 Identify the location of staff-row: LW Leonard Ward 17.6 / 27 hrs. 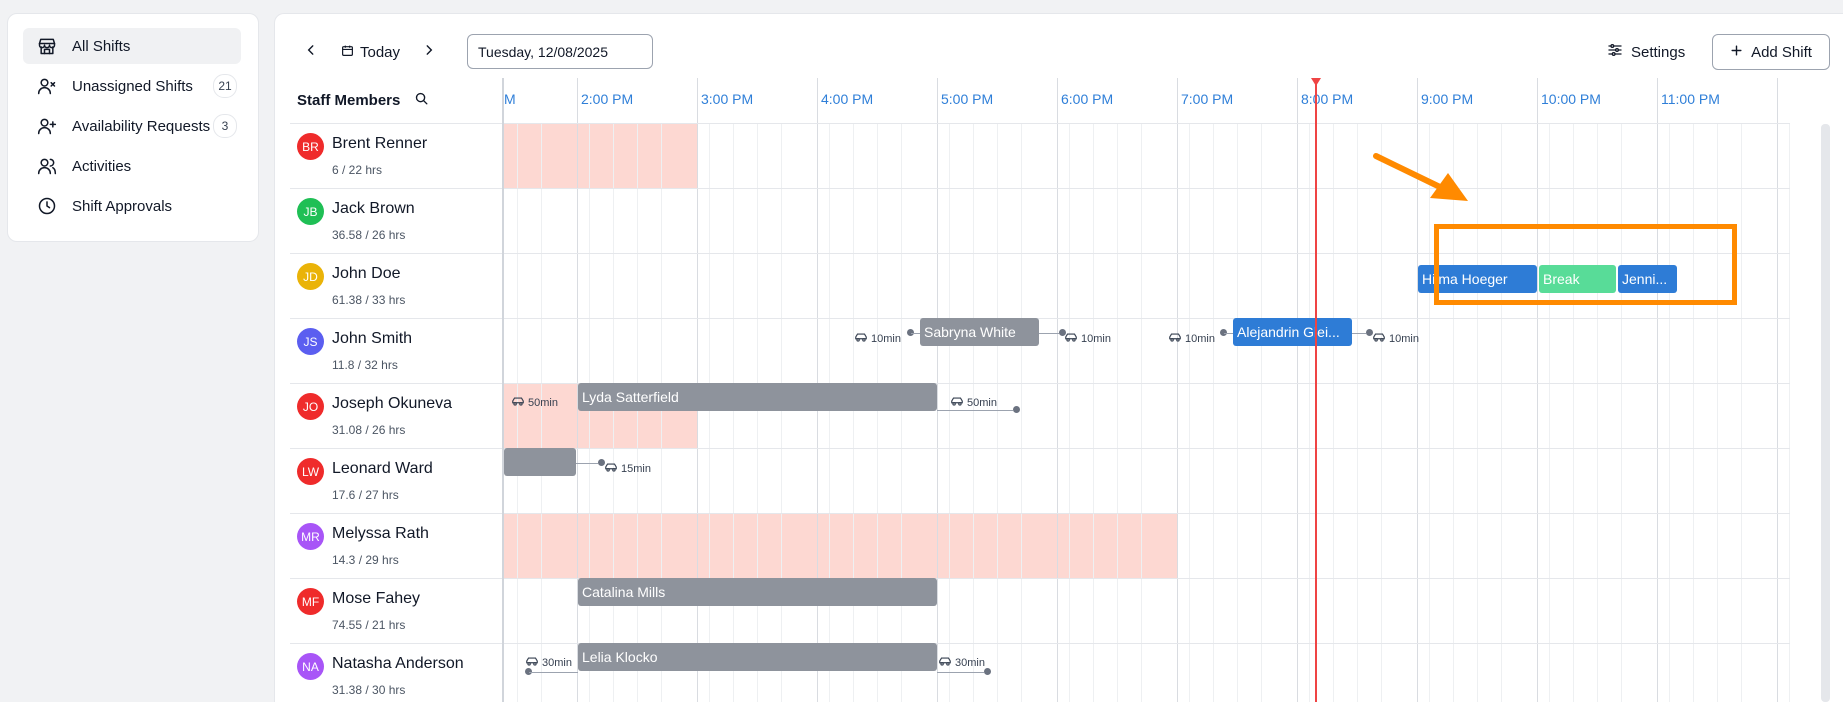
(396, 481).